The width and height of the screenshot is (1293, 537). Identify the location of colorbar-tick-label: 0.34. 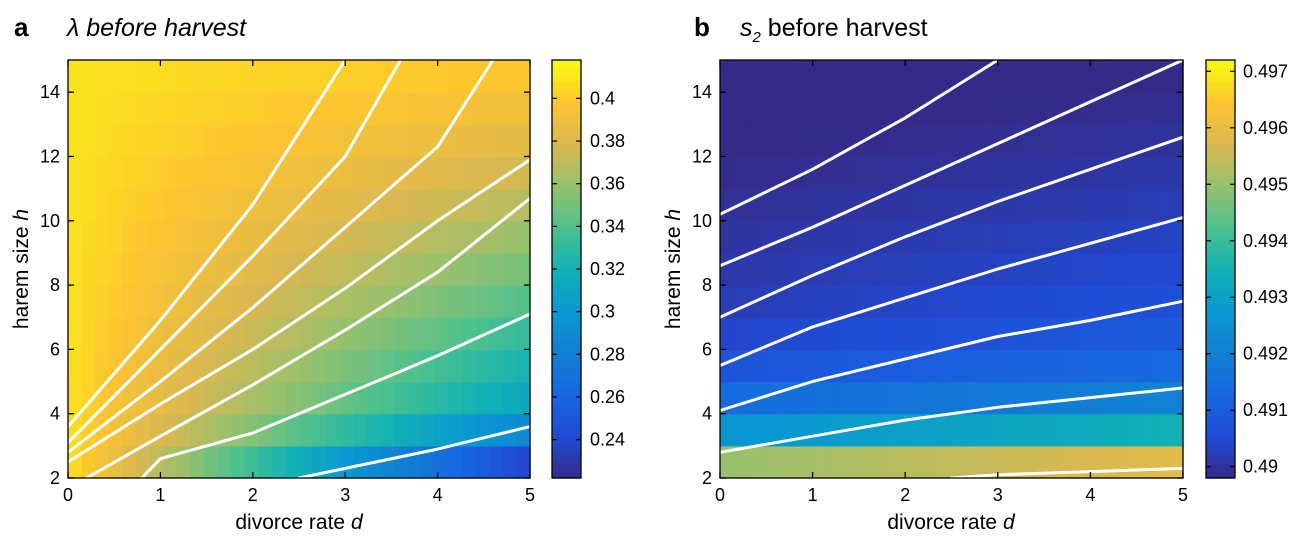
(607, 226).